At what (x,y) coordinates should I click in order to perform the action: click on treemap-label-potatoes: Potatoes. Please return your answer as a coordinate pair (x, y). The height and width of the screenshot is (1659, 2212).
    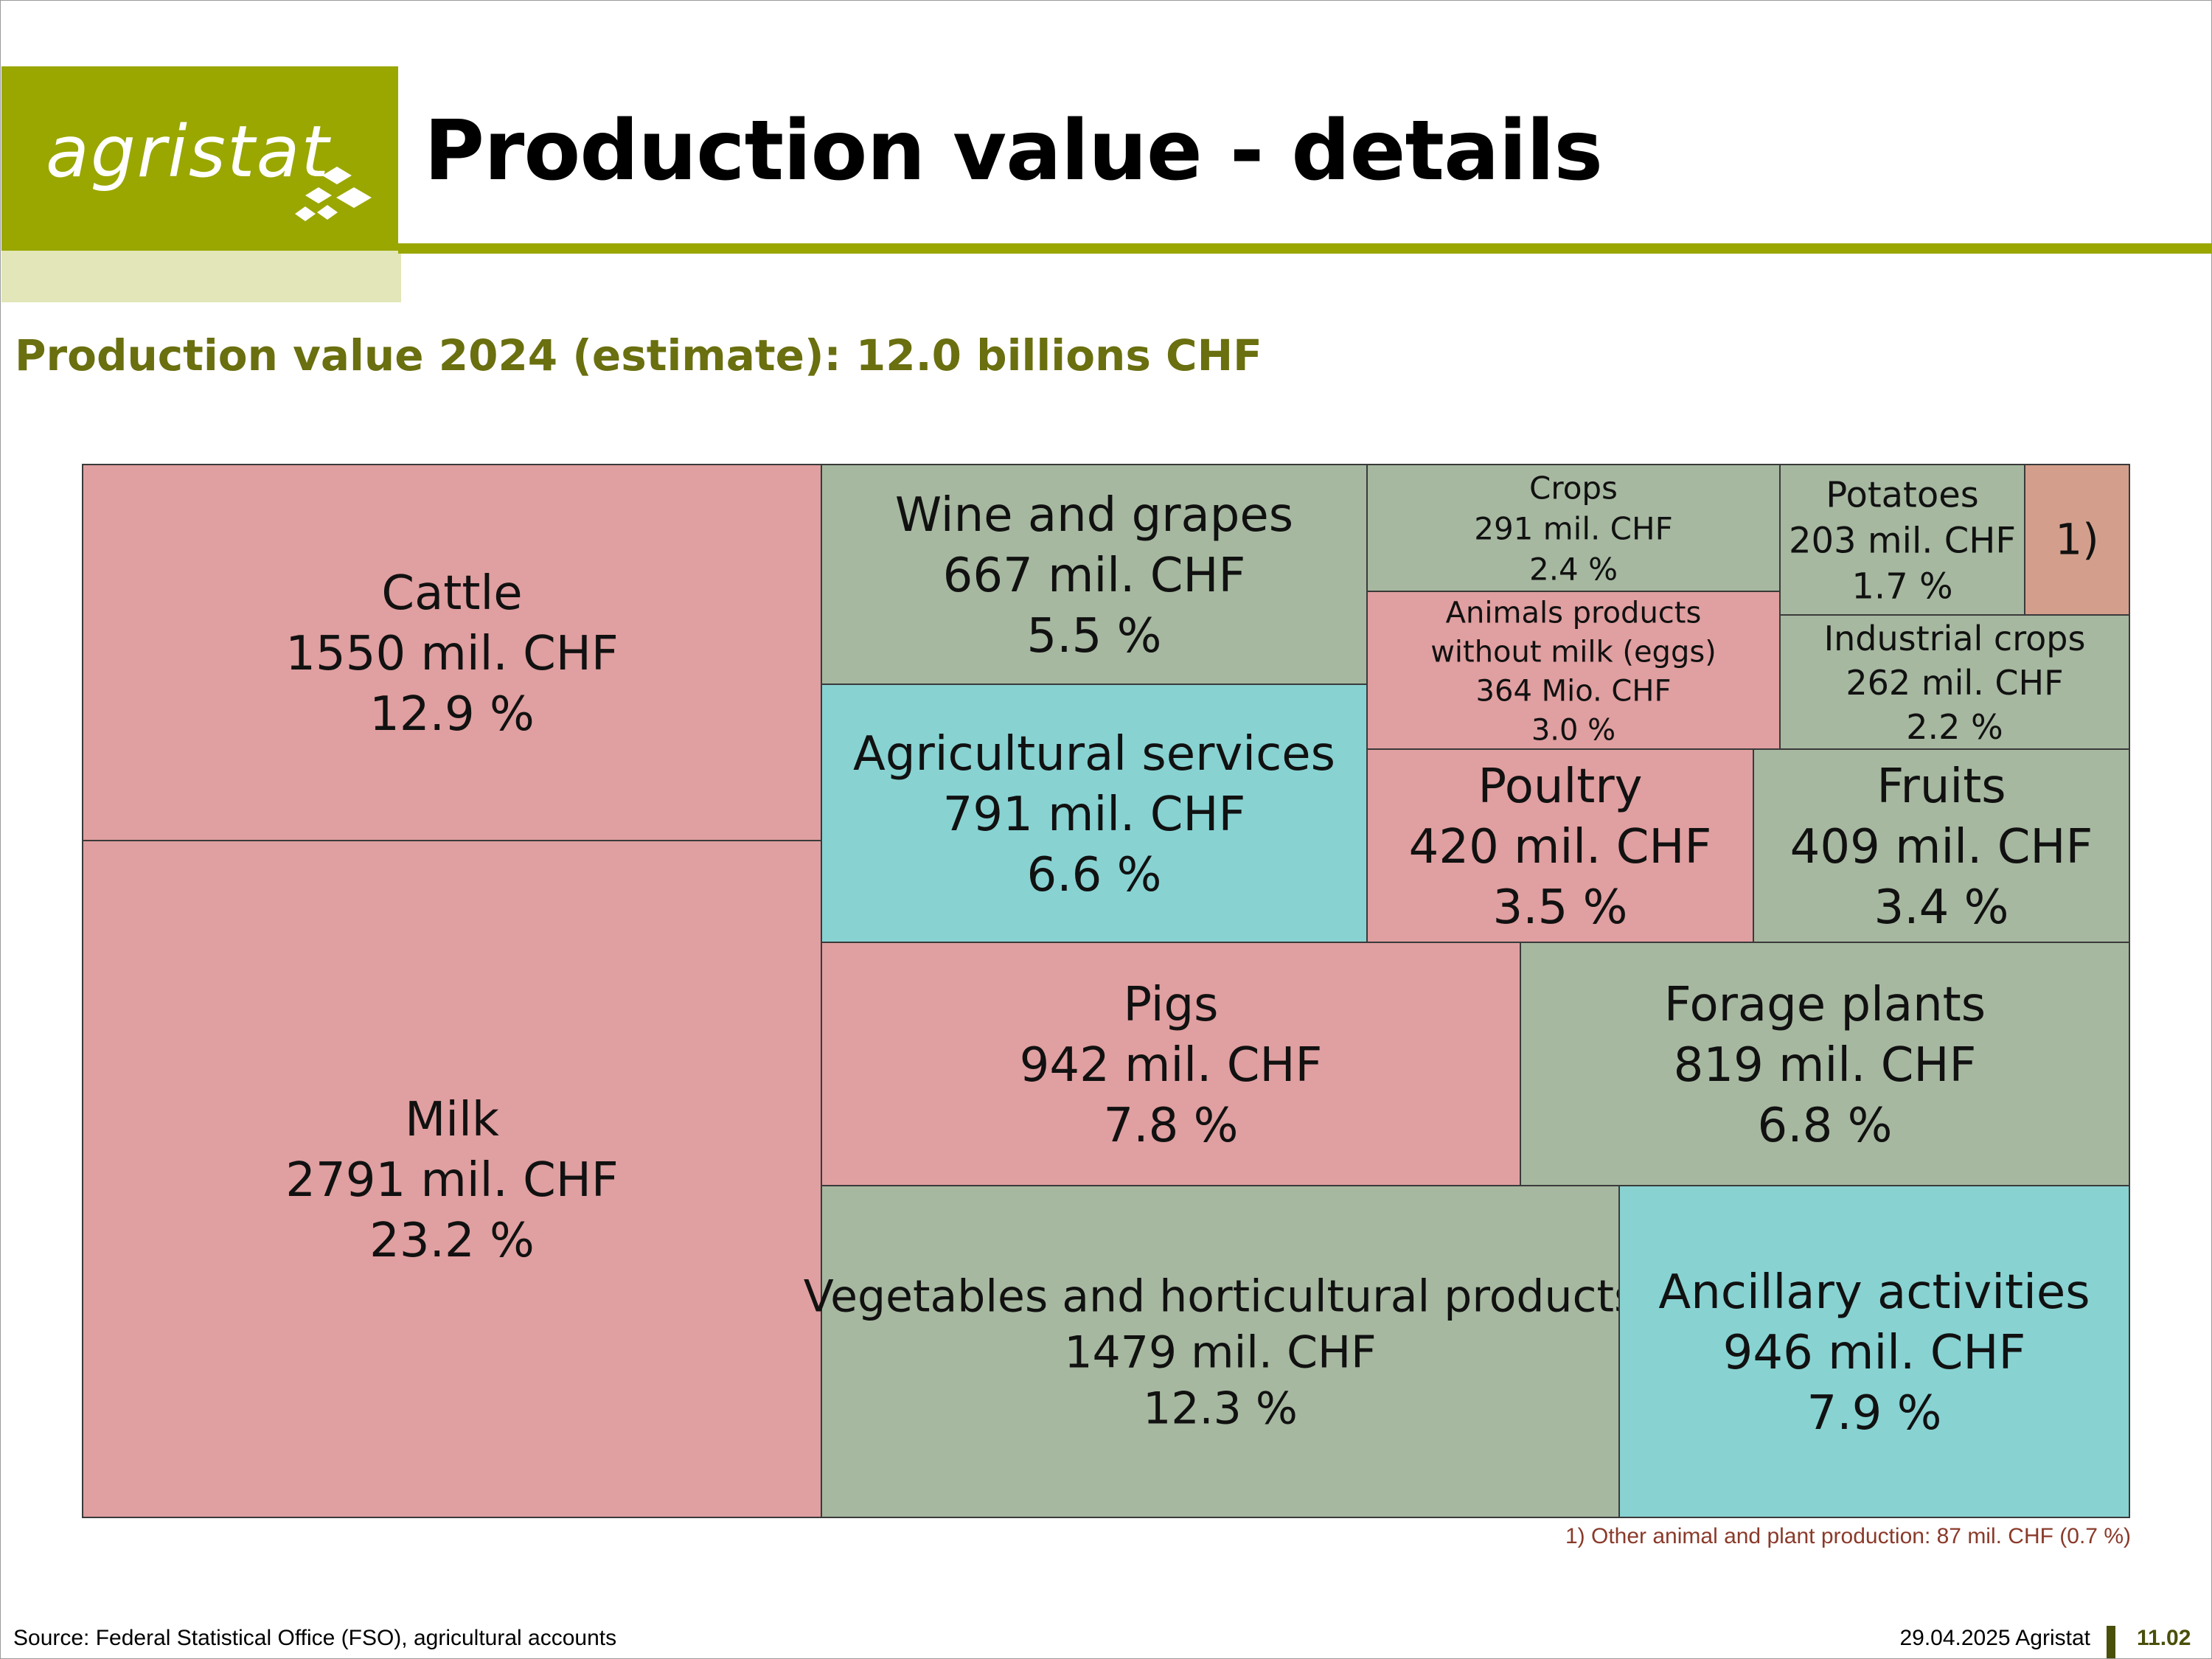
    Looking at the image, I should click on (1902, 494).